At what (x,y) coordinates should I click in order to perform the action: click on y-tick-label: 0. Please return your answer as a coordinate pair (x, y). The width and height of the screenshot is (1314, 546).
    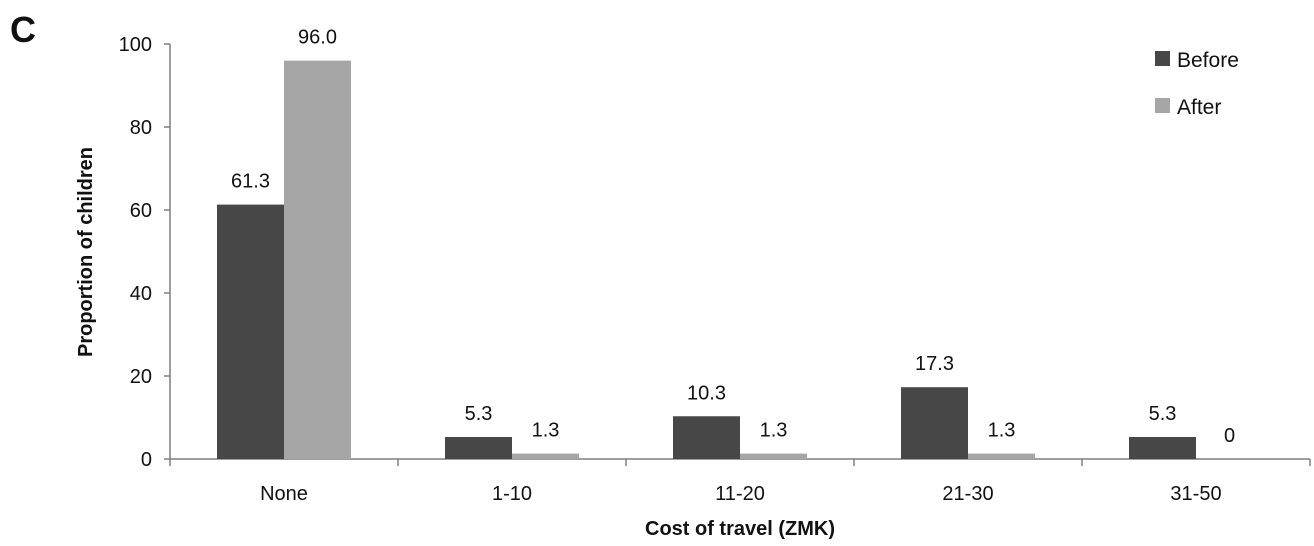
    Looking at the image, I should click on (146, 460).